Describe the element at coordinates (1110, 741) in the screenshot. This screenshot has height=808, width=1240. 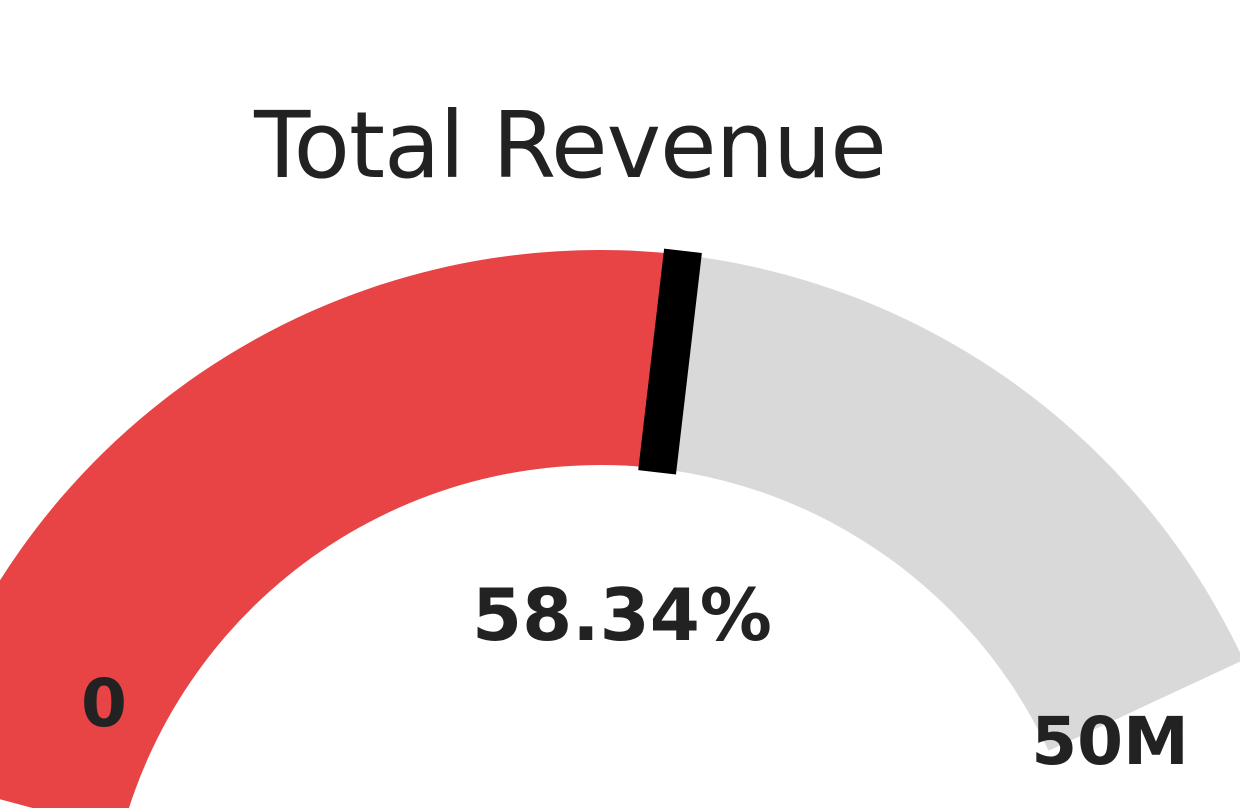
I see `gauge-max-label: 50M` at that location.